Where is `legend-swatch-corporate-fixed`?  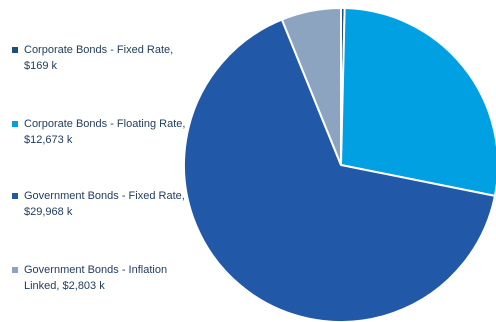 legend-swatch-corporate-fixed is located at coordinates (15, 50).